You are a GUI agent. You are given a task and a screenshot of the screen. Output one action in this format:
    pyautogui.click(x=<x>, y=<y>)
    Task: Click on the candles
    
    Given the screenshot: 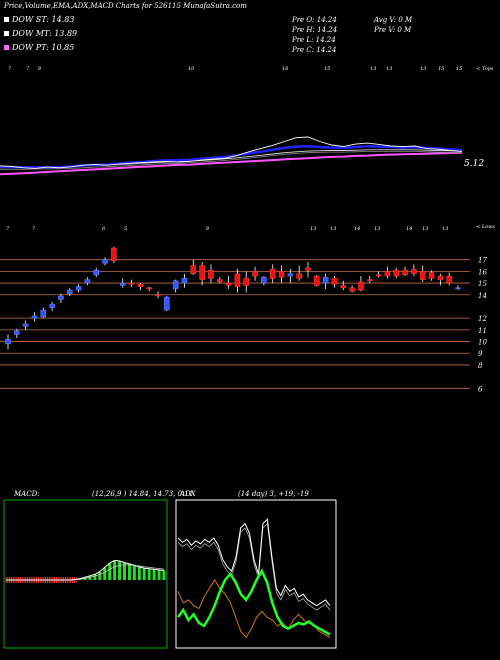 What is the action you would take?
    pyautogui.click(x=233, y=298)
    